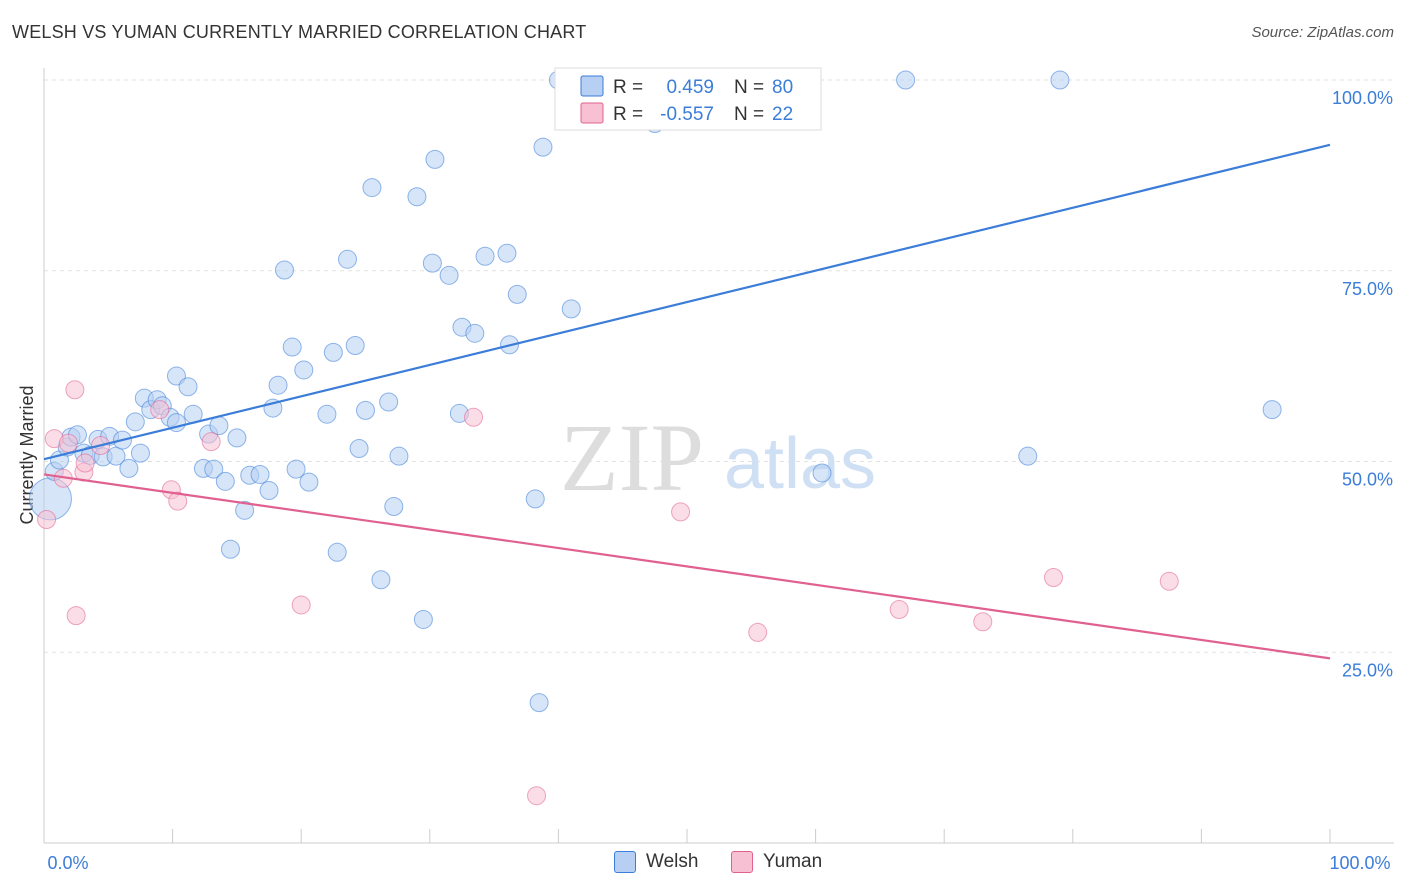 The height and width of the screenshot is (892, 1406). I want to click on legend-swatch-welsh, so click(625, 862).